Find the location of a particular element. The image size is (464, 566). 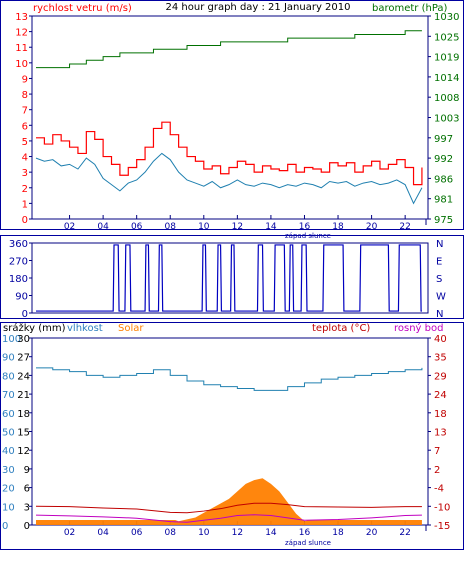

bottom-x-tick-label: 22 is located at coordinates (404, 533).